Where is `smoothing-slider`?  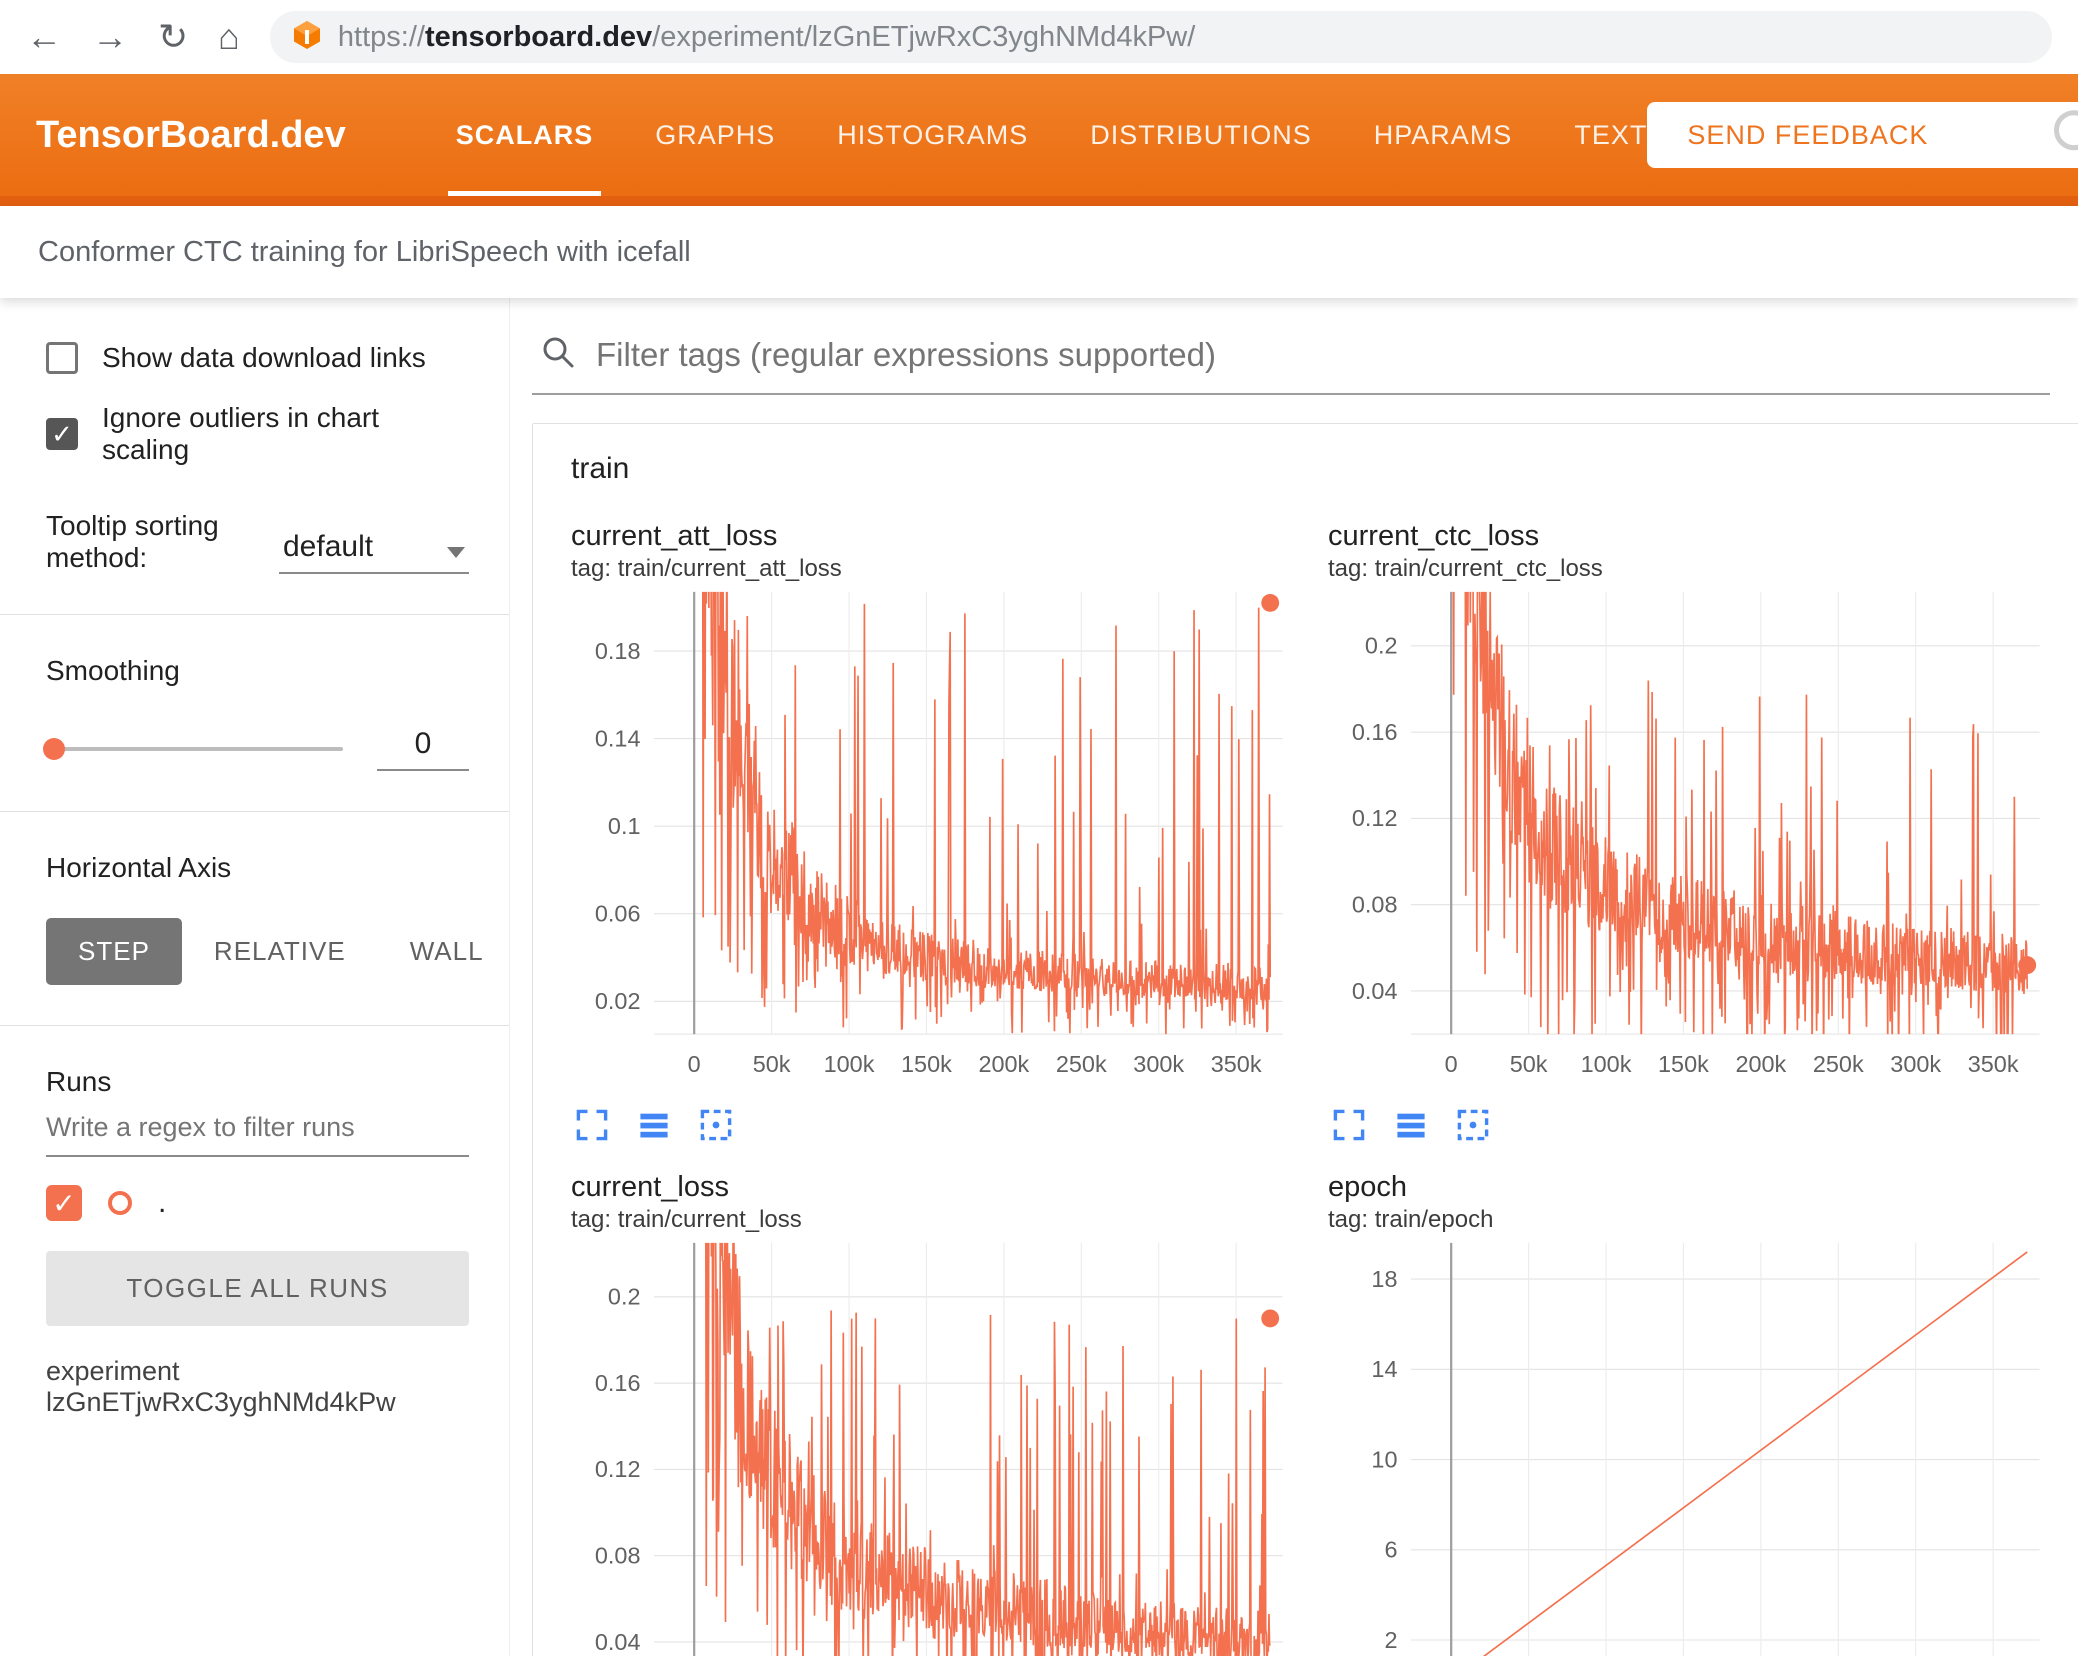
smoothing-slider is located at coordinates (193, 749).